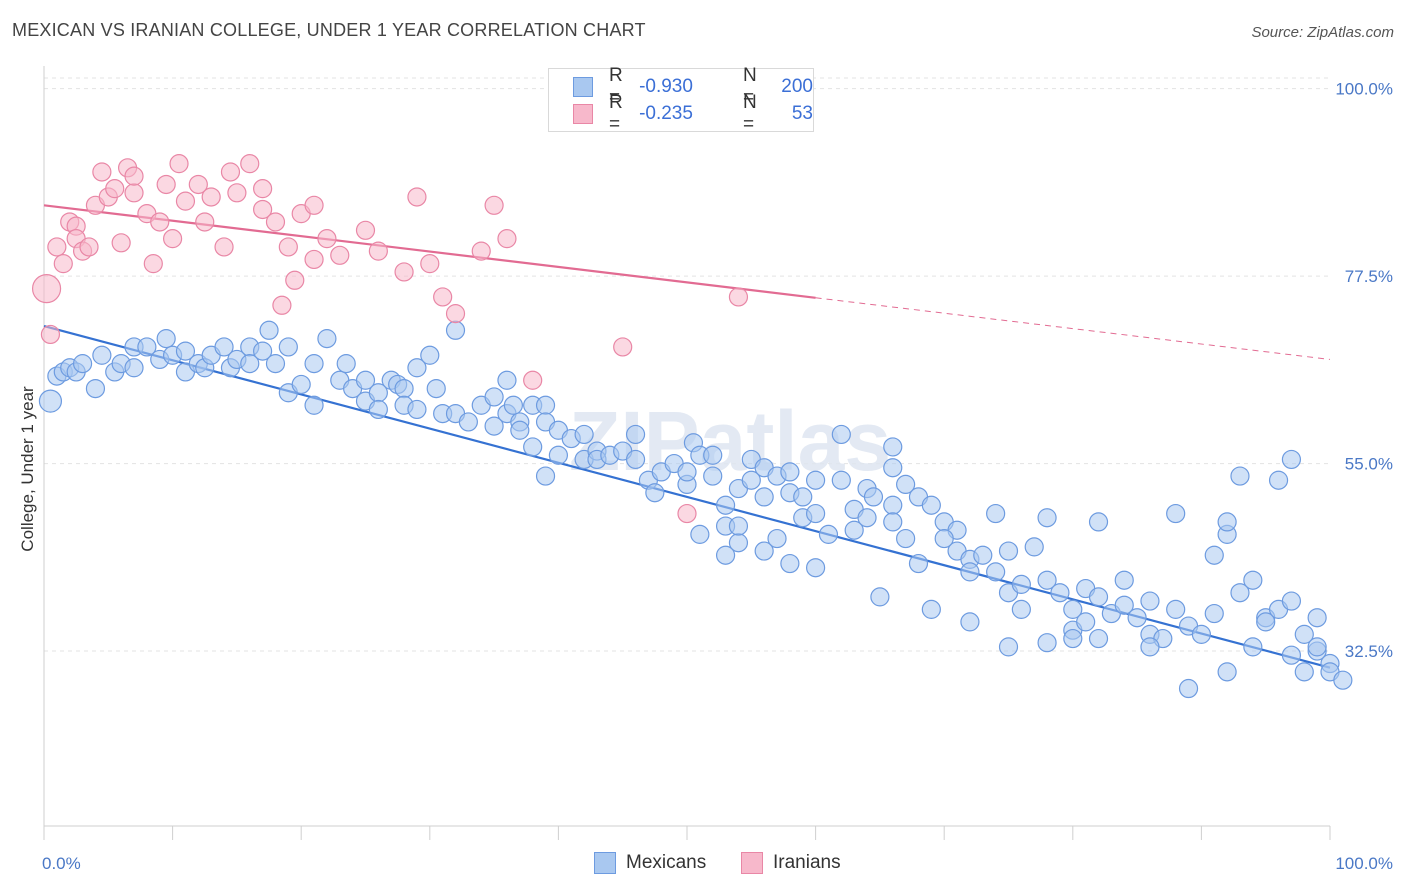  Describe the element at coordinates (1369, 651) in the screenshot. I see `y-tick-label: 32.5%` at that location.